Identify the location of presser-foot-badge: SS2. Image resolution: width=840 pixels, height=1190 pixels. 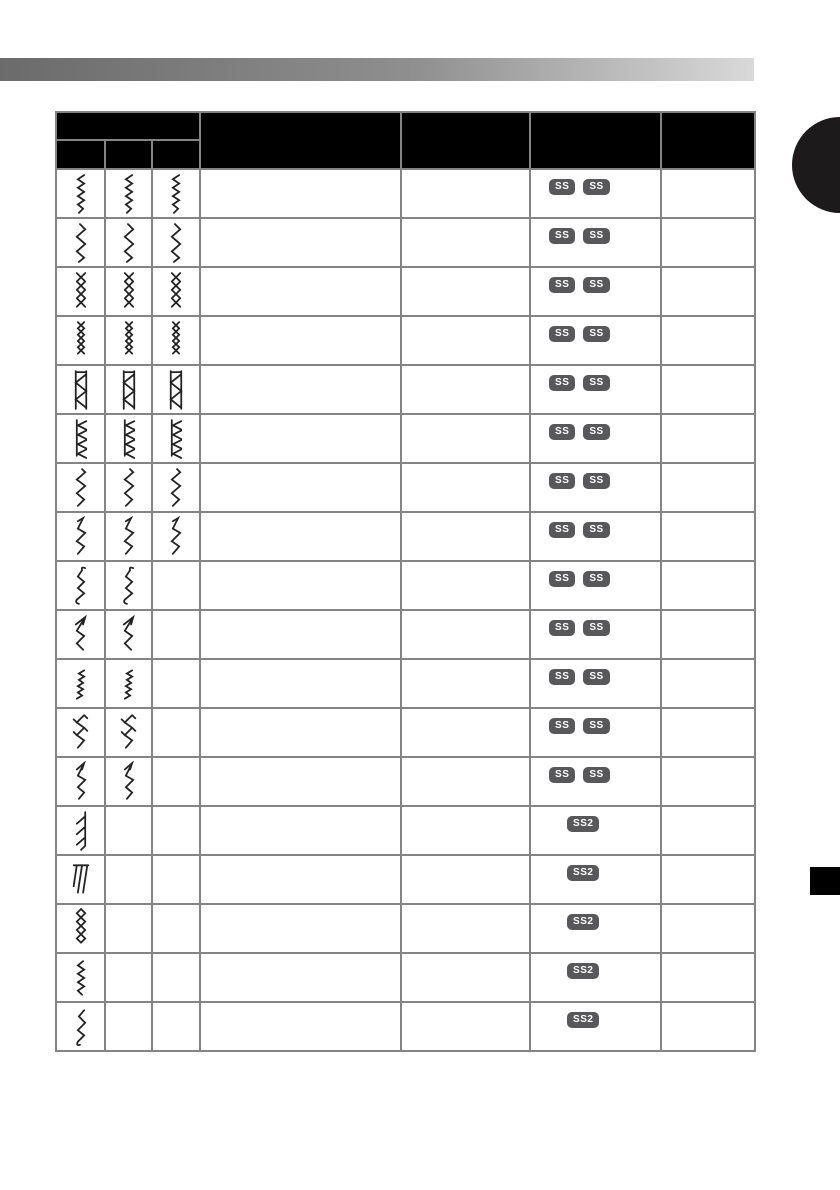
(583, 971).